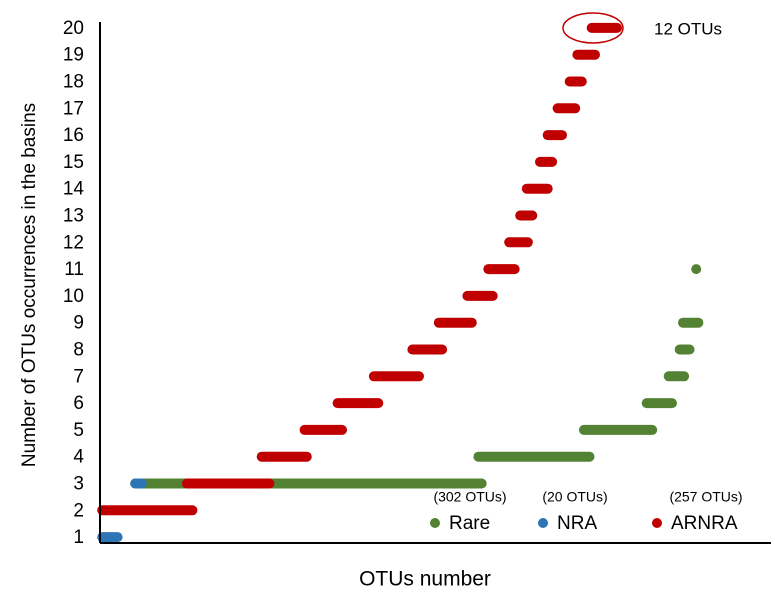 The height and width of the screenshot is (595, 775). I want to click on y-tick-label: 14, so click(74, 189).